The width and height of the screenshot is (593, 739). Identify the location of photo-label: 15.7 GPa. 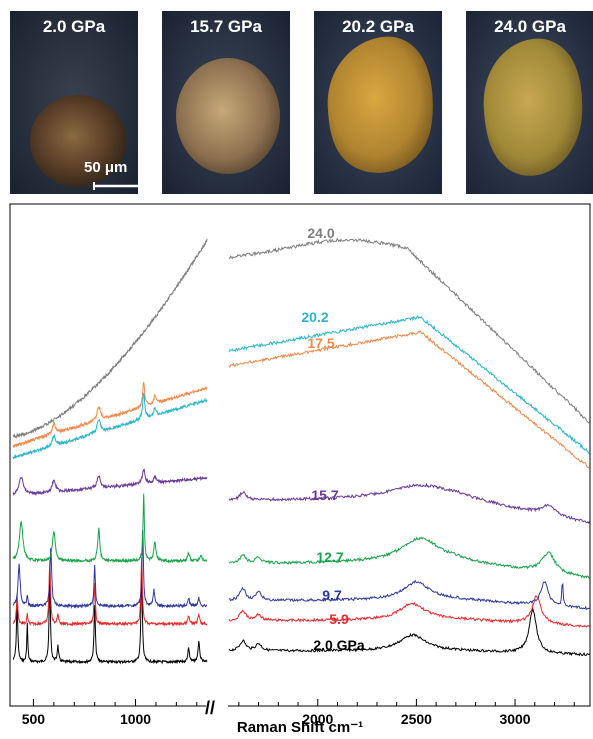
(226, 26).